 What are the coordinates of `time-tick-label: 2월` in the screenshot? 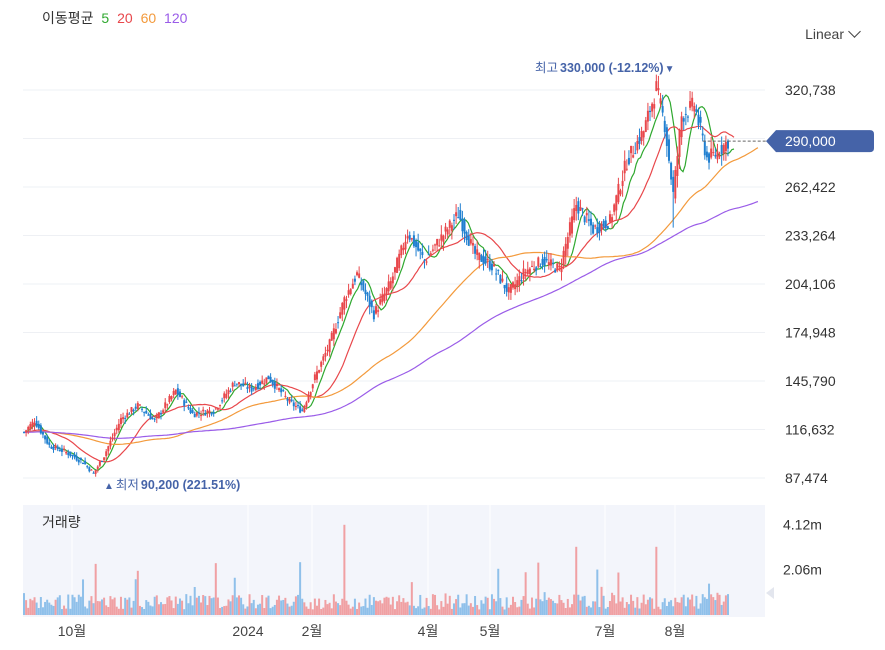 It's located at (312, 631).